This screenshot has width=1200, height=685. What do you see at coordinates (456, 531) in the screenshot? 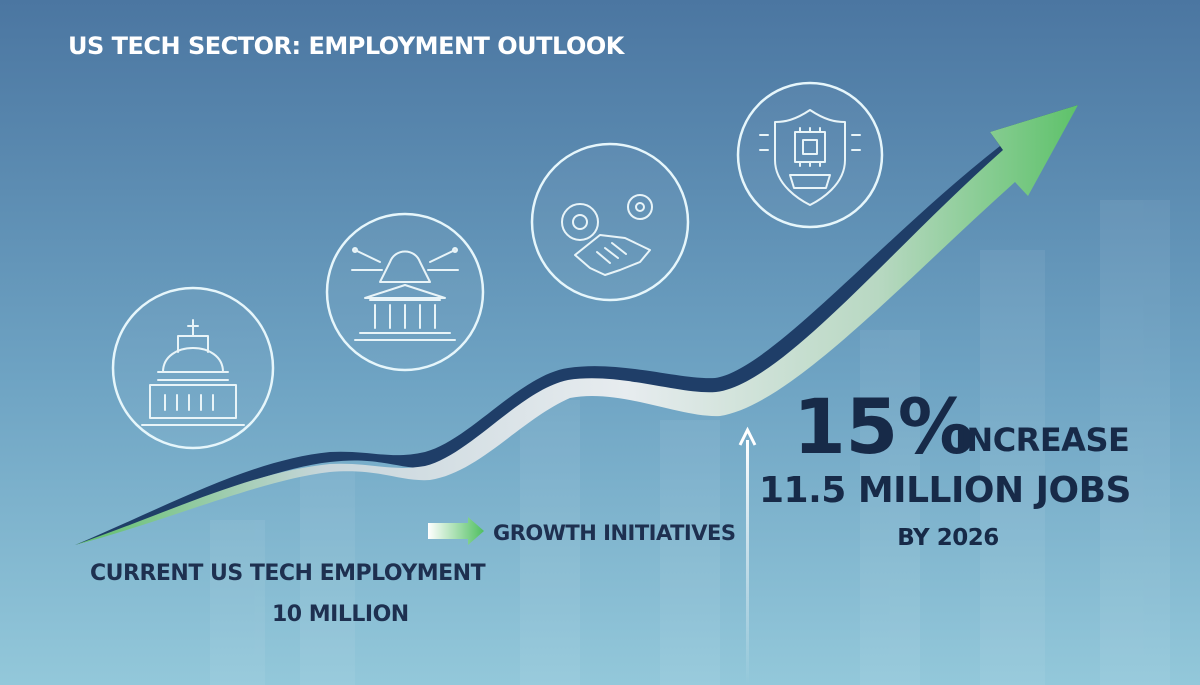
I see `legend-swatch` at bounding box center [456, 531].